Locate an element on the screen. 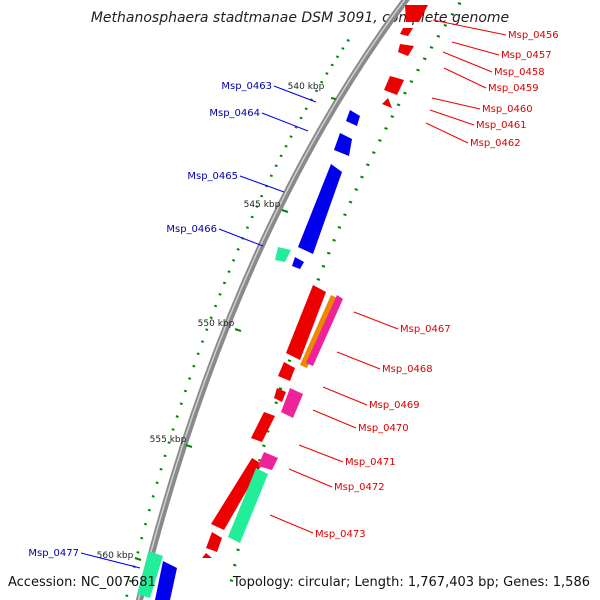  gene-label: Msp_0458 is located at coordinates (519, 72).